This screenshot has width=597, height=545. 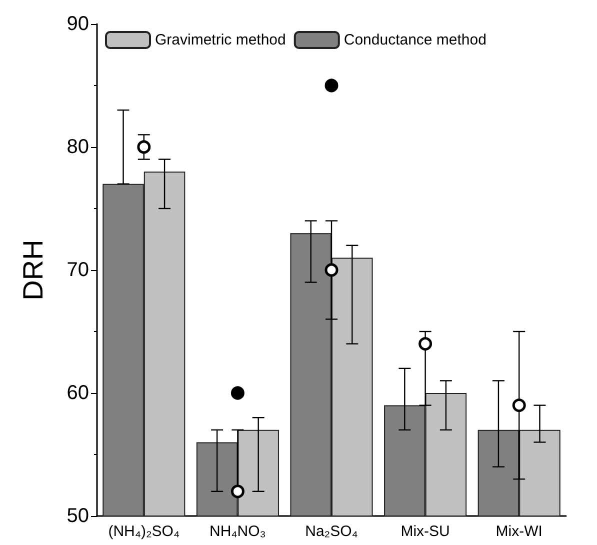 What do you see at coordinates (77, 516) in the screenshot?
I see `y-tick-label: 50` at bounding box center [77, 516].